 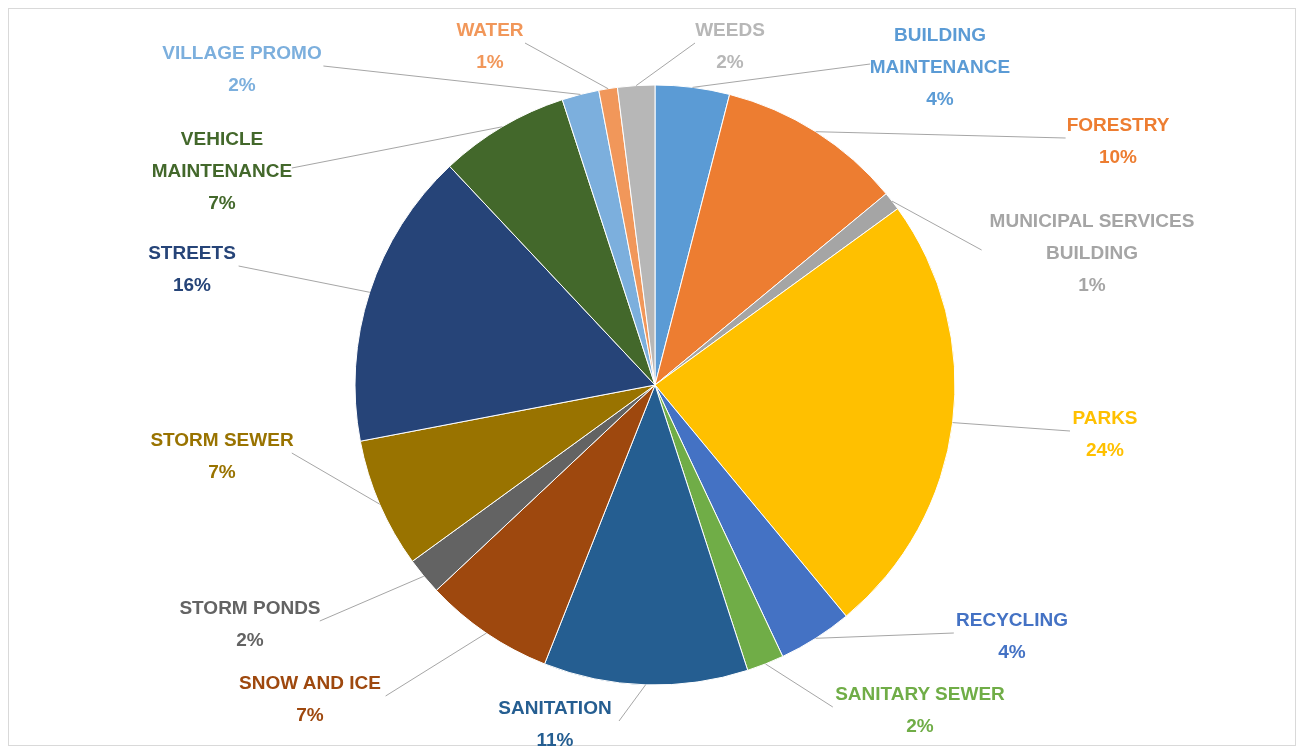 I want to click on slice-label: BUILDING MAINTENANCE, so click(x=940, y=51).